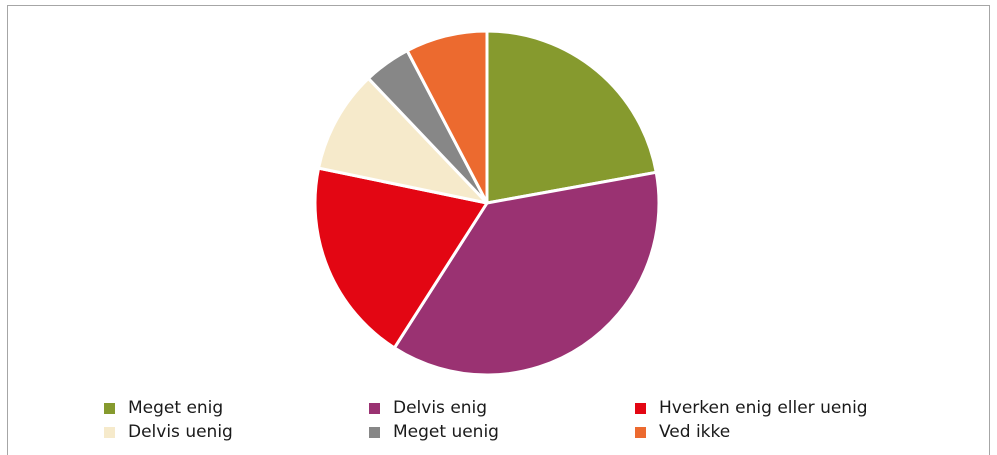 This screenshot has width=997, height=455. What do you see at coordinates (447, 117) in the screenshot?
I see `pie-slice-ved-ikke` at bounding box center [447, 117].